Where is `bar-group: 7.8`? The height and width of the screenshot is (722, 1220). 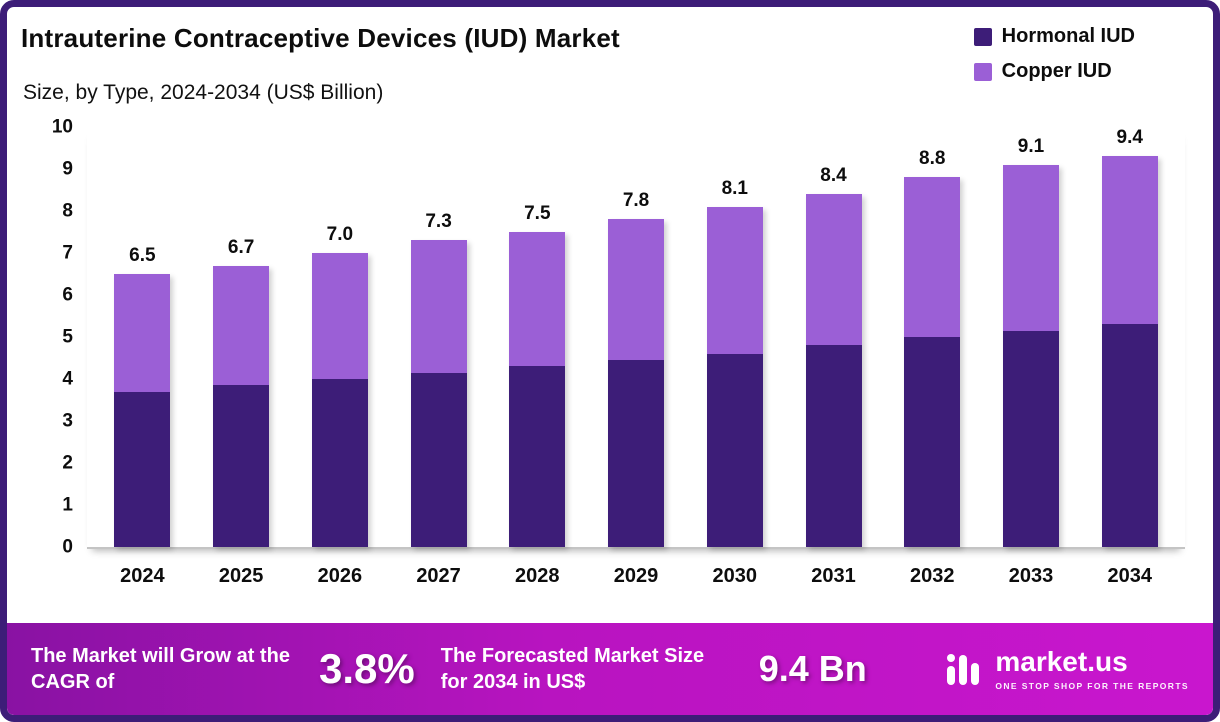 bar-group: 7.8 is located at coordinates (636, 337).